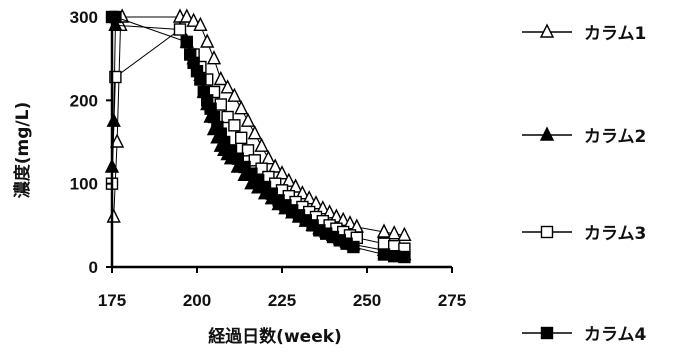  Describe the element at coordinates (282, 300) in the screenshot. I see `x-tick-label: 225` at that location.